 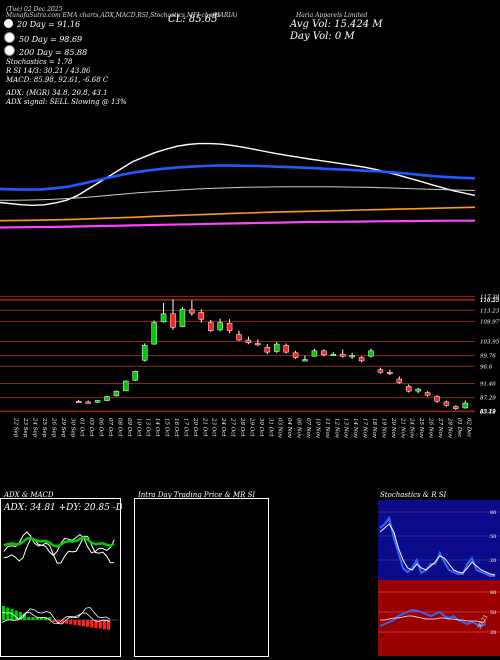 What do you see at coordinates (299, 428) in the screenshot?
I see `date-label: 06 Nov` at bounding box center [299, 428].